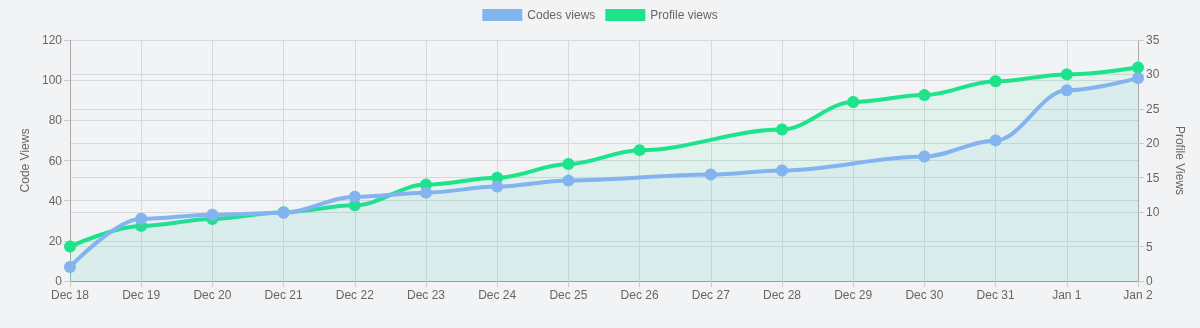 This screenshot has height=328, width=1200. Describe the element at coordinates (711, 295) in the screenshot. I see `x-tick-label: Dec 27` at that location.